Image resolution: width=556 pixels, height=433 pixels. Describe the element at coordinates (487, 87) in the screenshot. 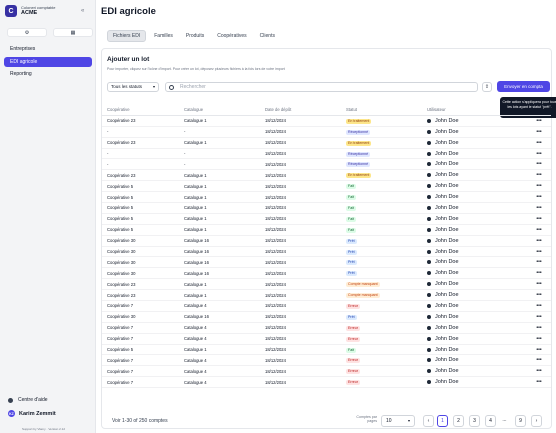

I see `import-button: ⇪` at that location.